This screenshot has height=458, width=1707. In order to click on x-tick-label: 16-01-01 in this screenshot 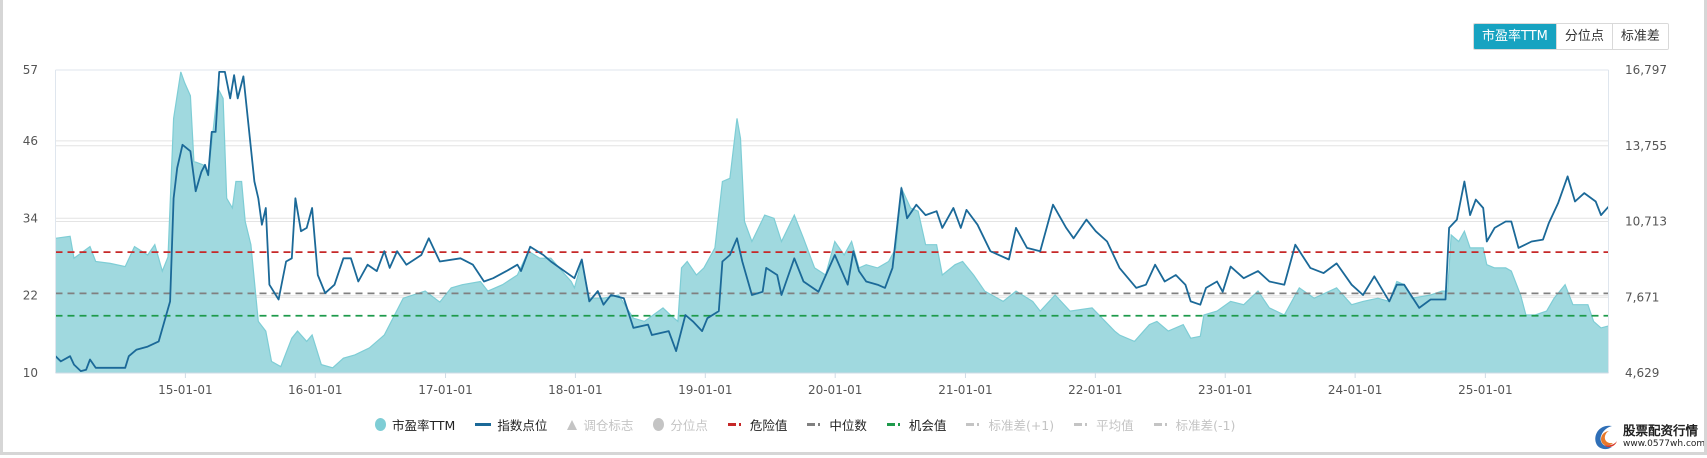, I will do `click(315, 390)`.